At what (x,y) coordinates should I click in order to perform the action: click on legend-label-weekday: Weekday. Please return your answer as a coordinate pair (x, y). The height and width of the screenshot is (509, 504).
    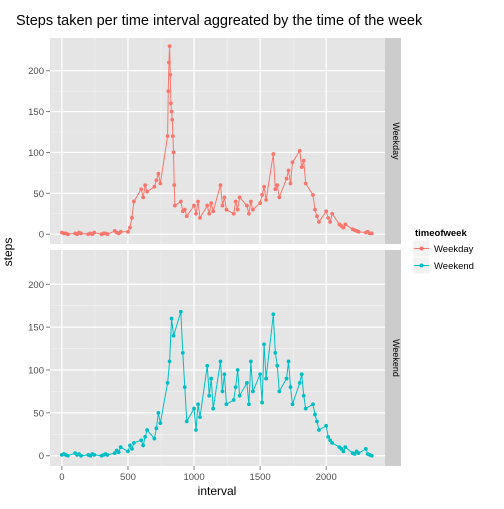
    Looking at the image, I should click on (454, 249).